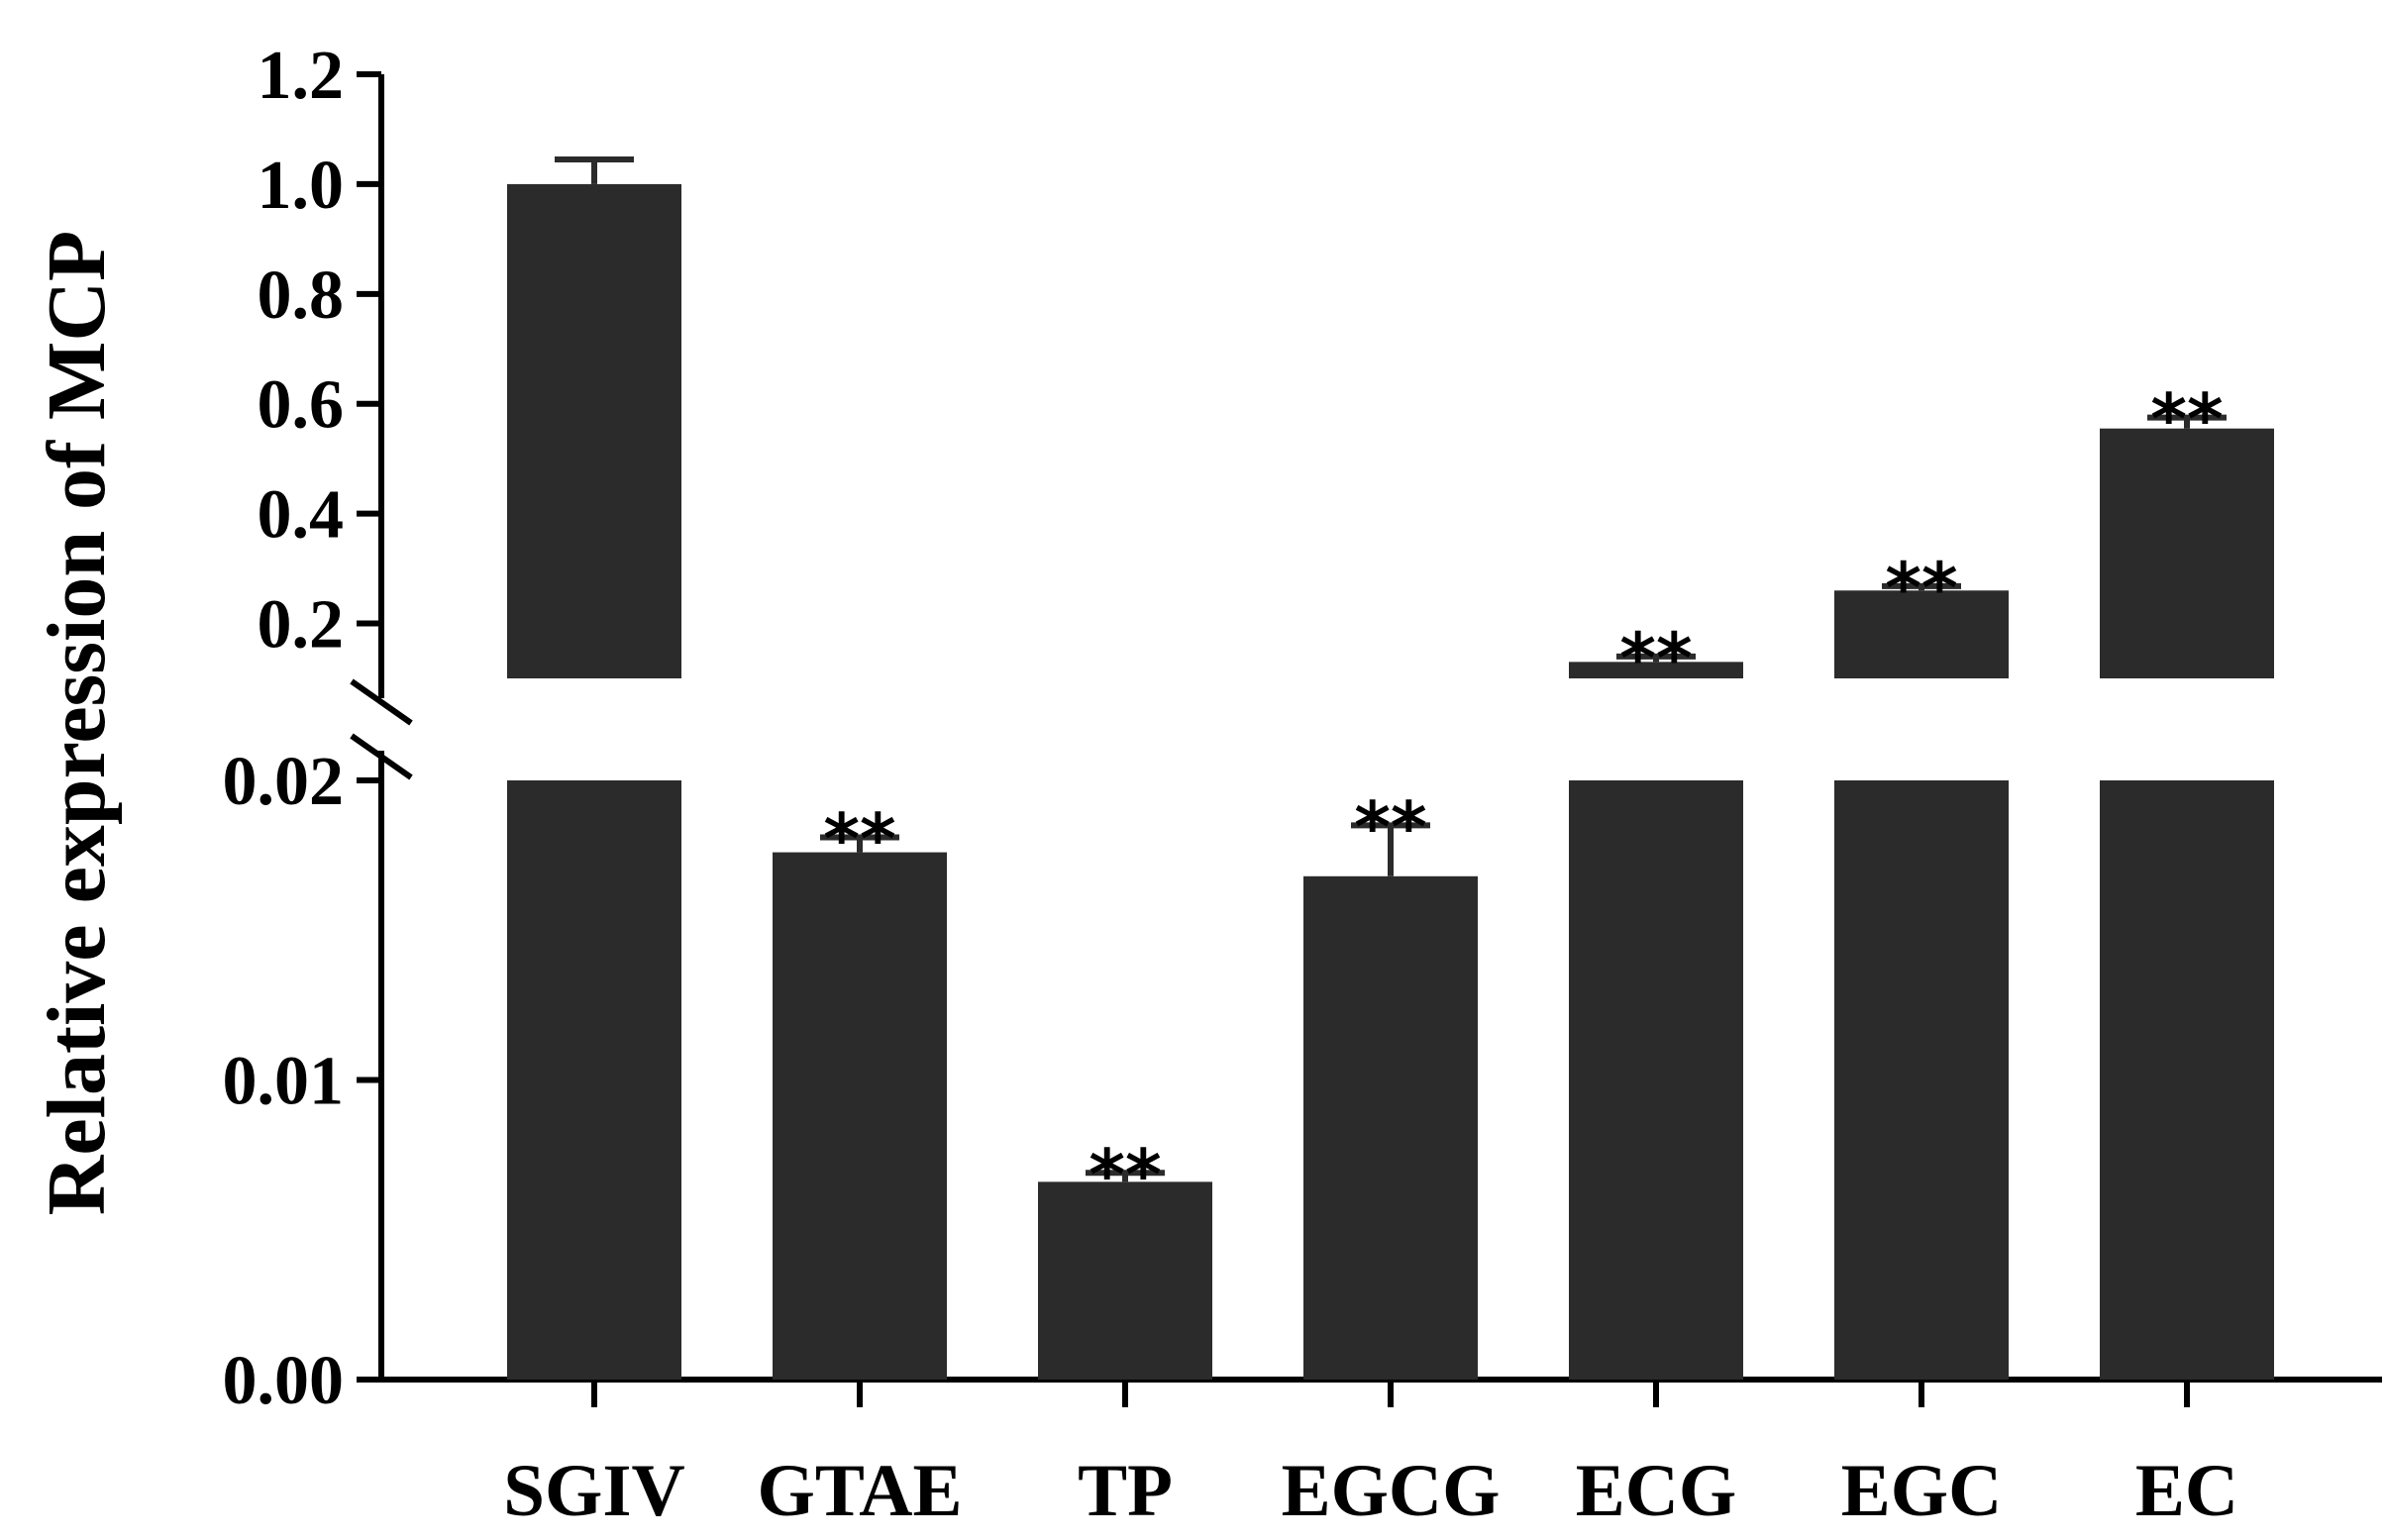 This screenshot has height=1540, width=2386. I want to click on x-tick-label: SGIV, so click(593, 1491).